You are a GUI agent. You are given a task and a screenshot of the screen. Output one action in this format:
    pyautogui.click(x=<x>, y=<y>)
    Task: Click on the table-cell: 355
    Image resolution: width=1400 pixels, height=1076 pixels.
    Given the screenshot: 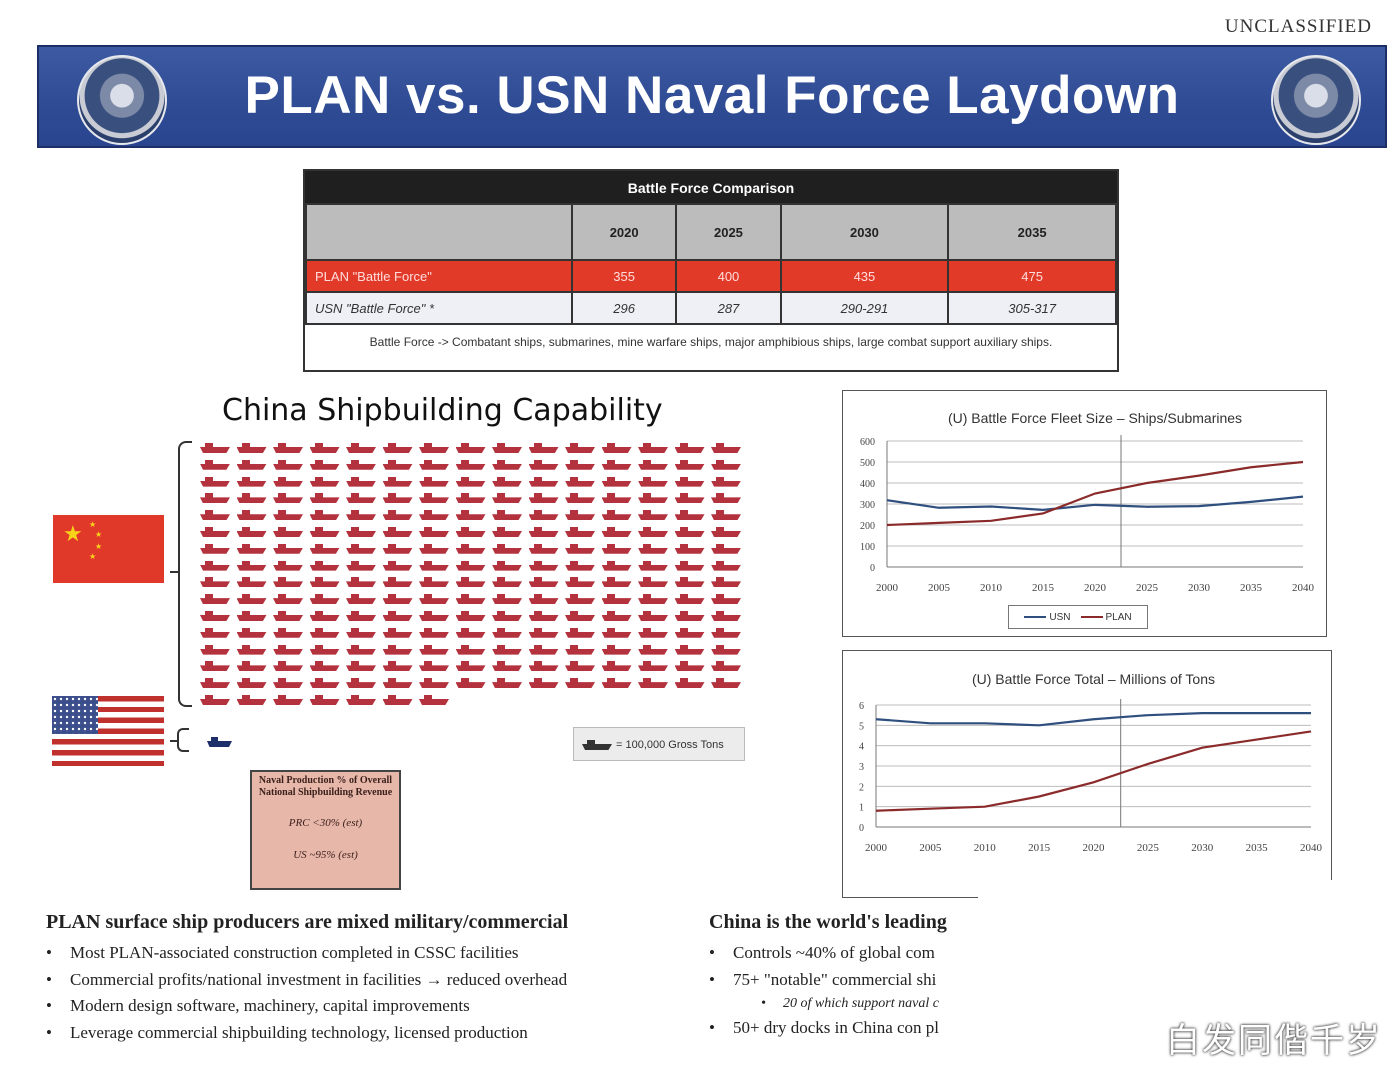 What is the action you would take?
    pyautogui.click(x=624, y=276)
    